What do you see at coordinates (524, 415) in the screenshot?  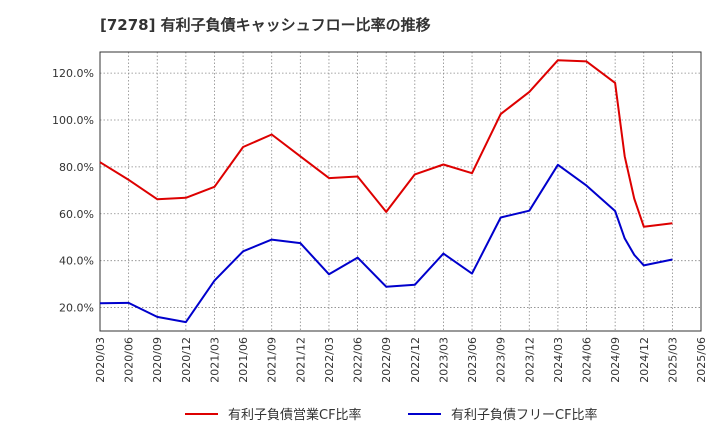 I see `legend-label: 有利子負債フリーCF比率` at bounding box center [524, 415].